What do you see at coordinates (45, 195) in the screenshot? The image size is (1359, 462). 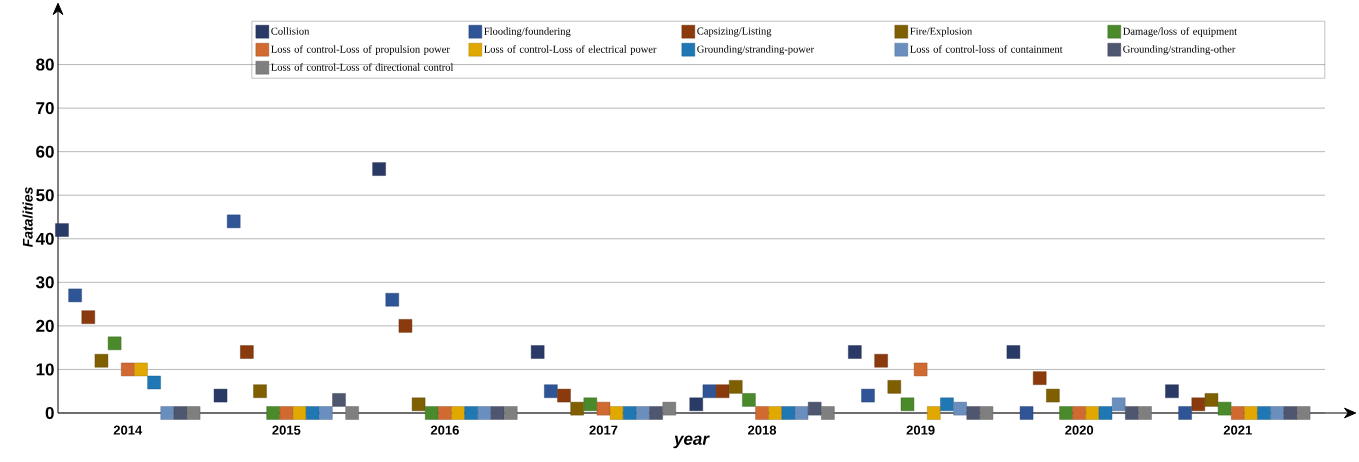 I see `y-tick-label: 50` at bounding box center [45, 195].